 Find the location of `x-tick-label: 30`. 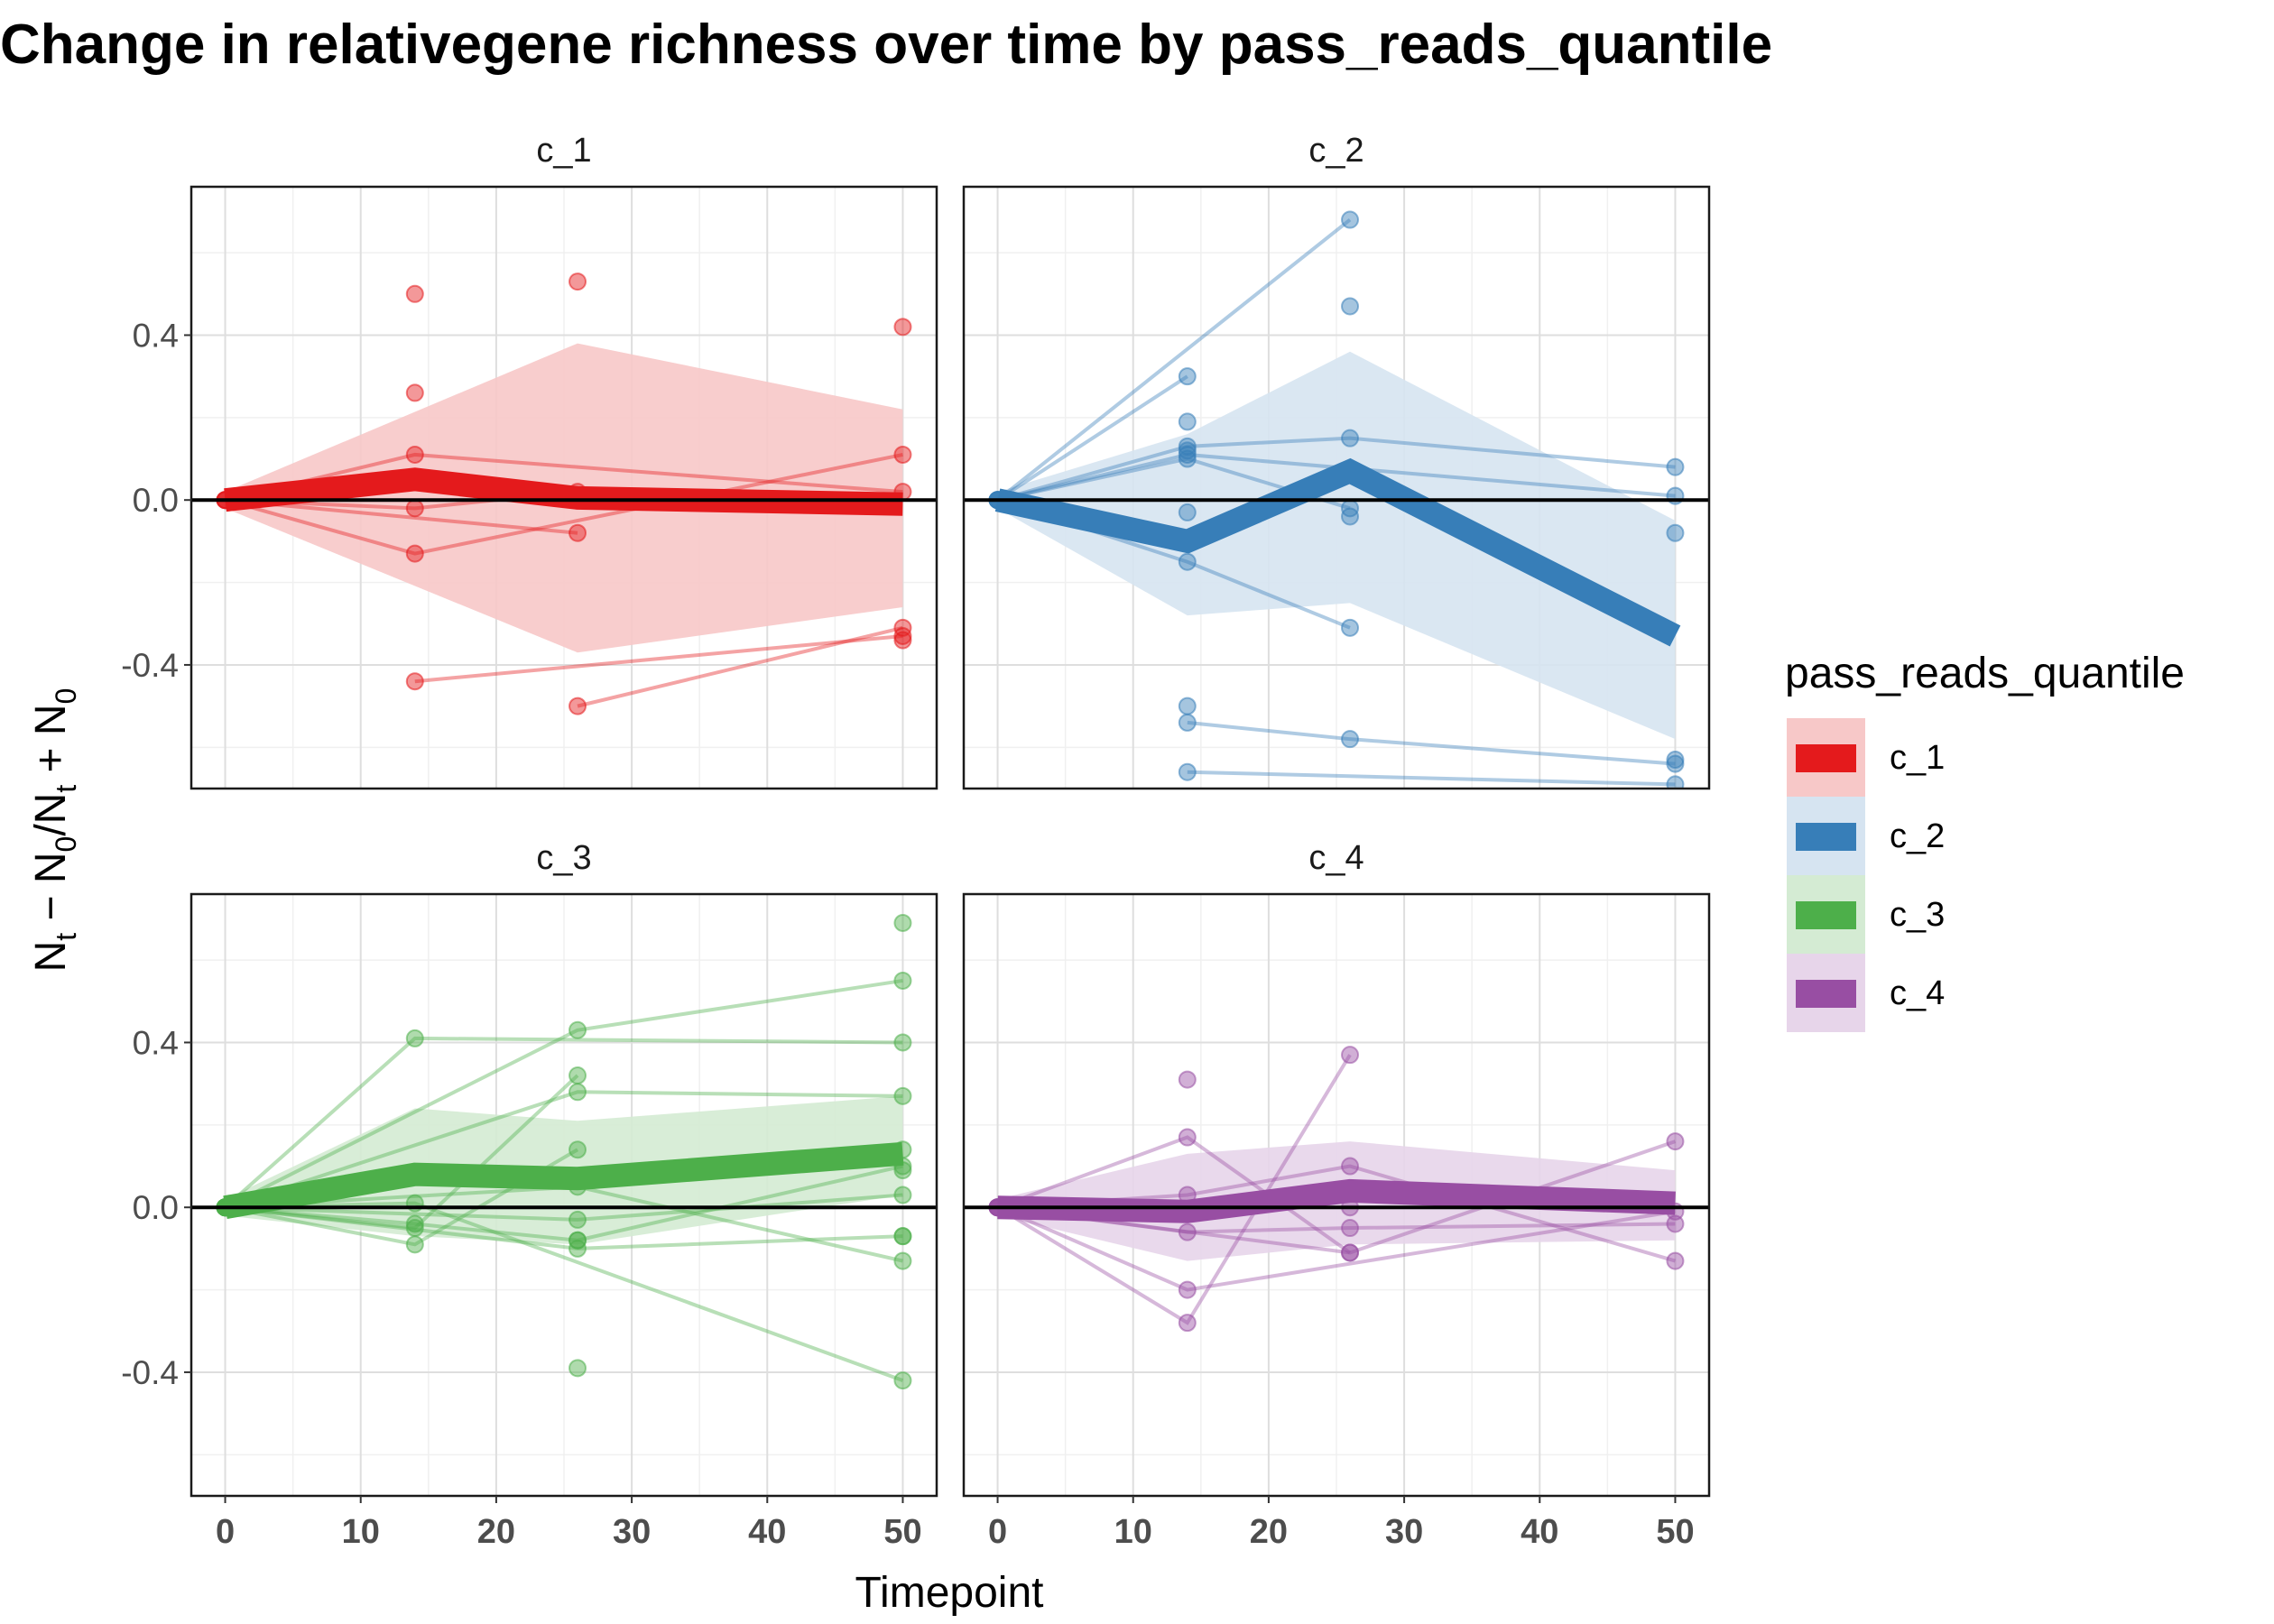

x-tick-label: 30 is located at coordinates (1404, 1532).